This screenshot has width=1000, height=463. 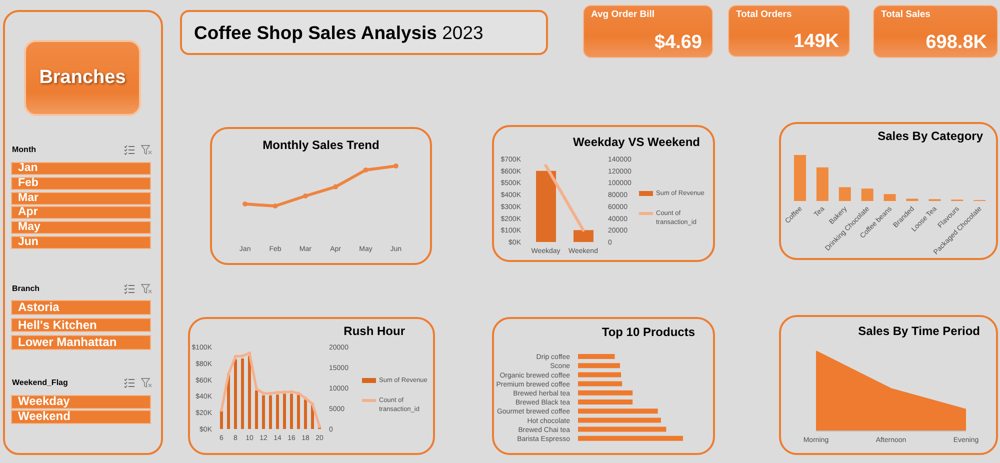 What do you see at coordinates (905, 14) in the screenshot?
I see `text: Total Sales` at bounding box center [905, 14].